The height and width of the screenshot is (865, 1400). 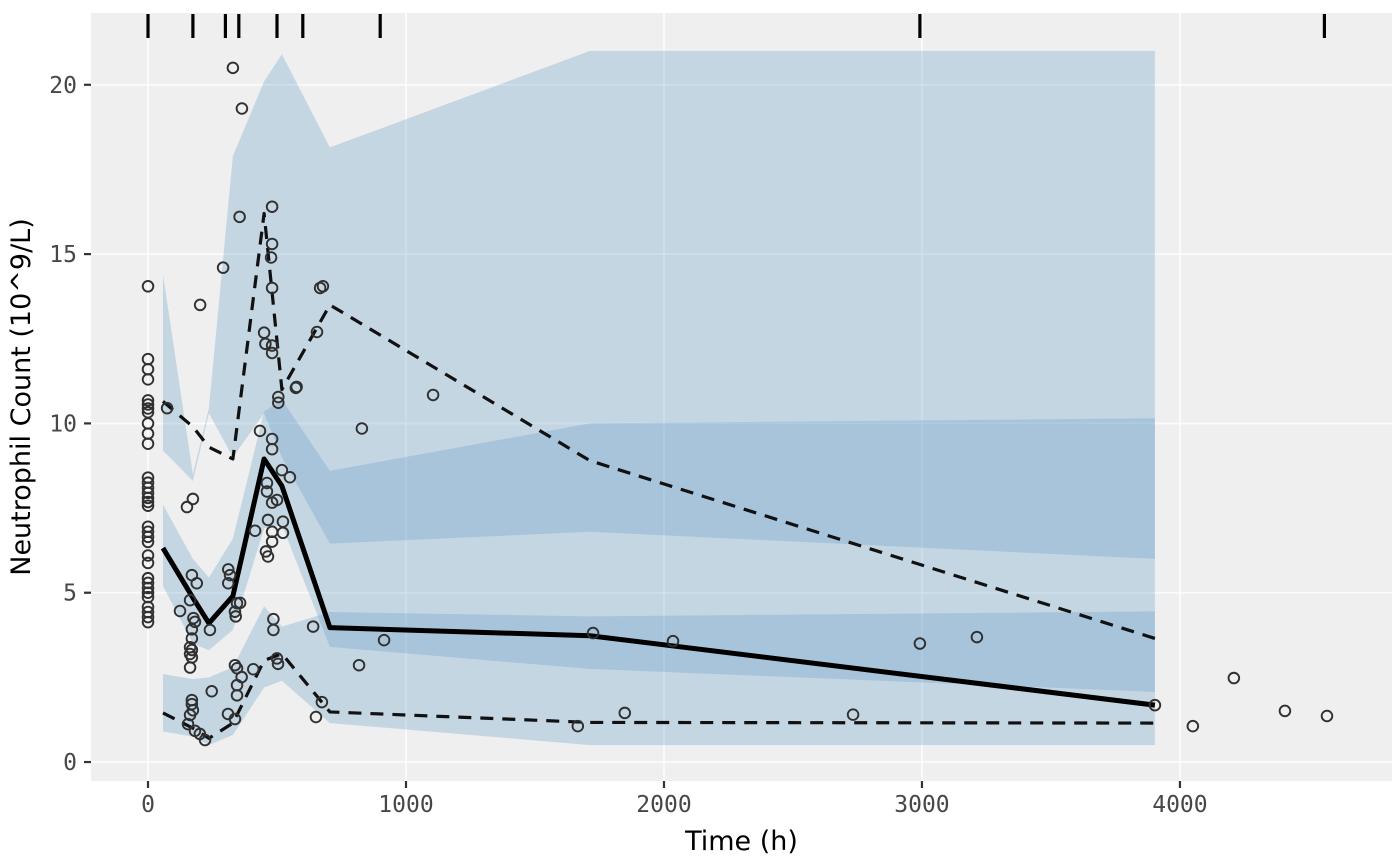 What do you see at coordinates (921, 805) in the screenshot?
I see `x-axis-tick-label: 3000` at bounding box center [921, 805].